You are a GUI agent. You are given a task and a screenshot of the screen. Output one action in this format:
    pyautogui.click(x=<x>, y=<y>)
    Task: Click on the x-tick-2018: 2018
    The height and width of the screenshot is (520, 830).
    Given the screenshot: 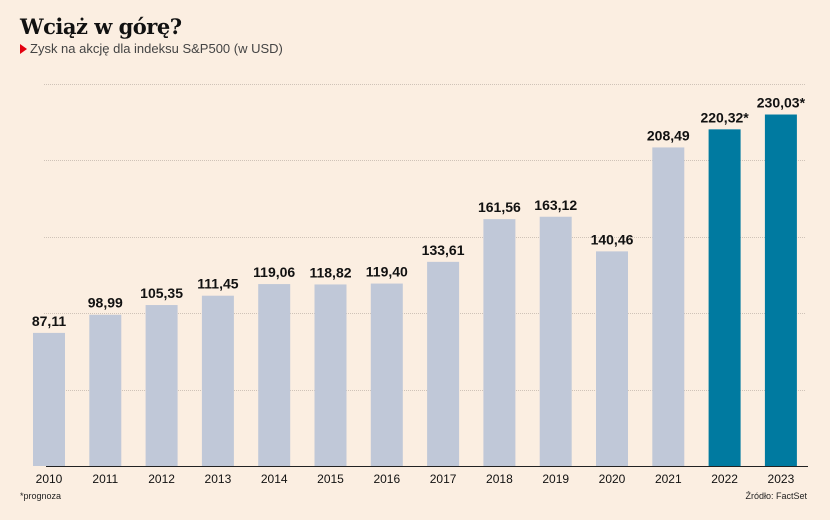 What is the action you would take?
    pyautogui.click(x=499, y=479)
    